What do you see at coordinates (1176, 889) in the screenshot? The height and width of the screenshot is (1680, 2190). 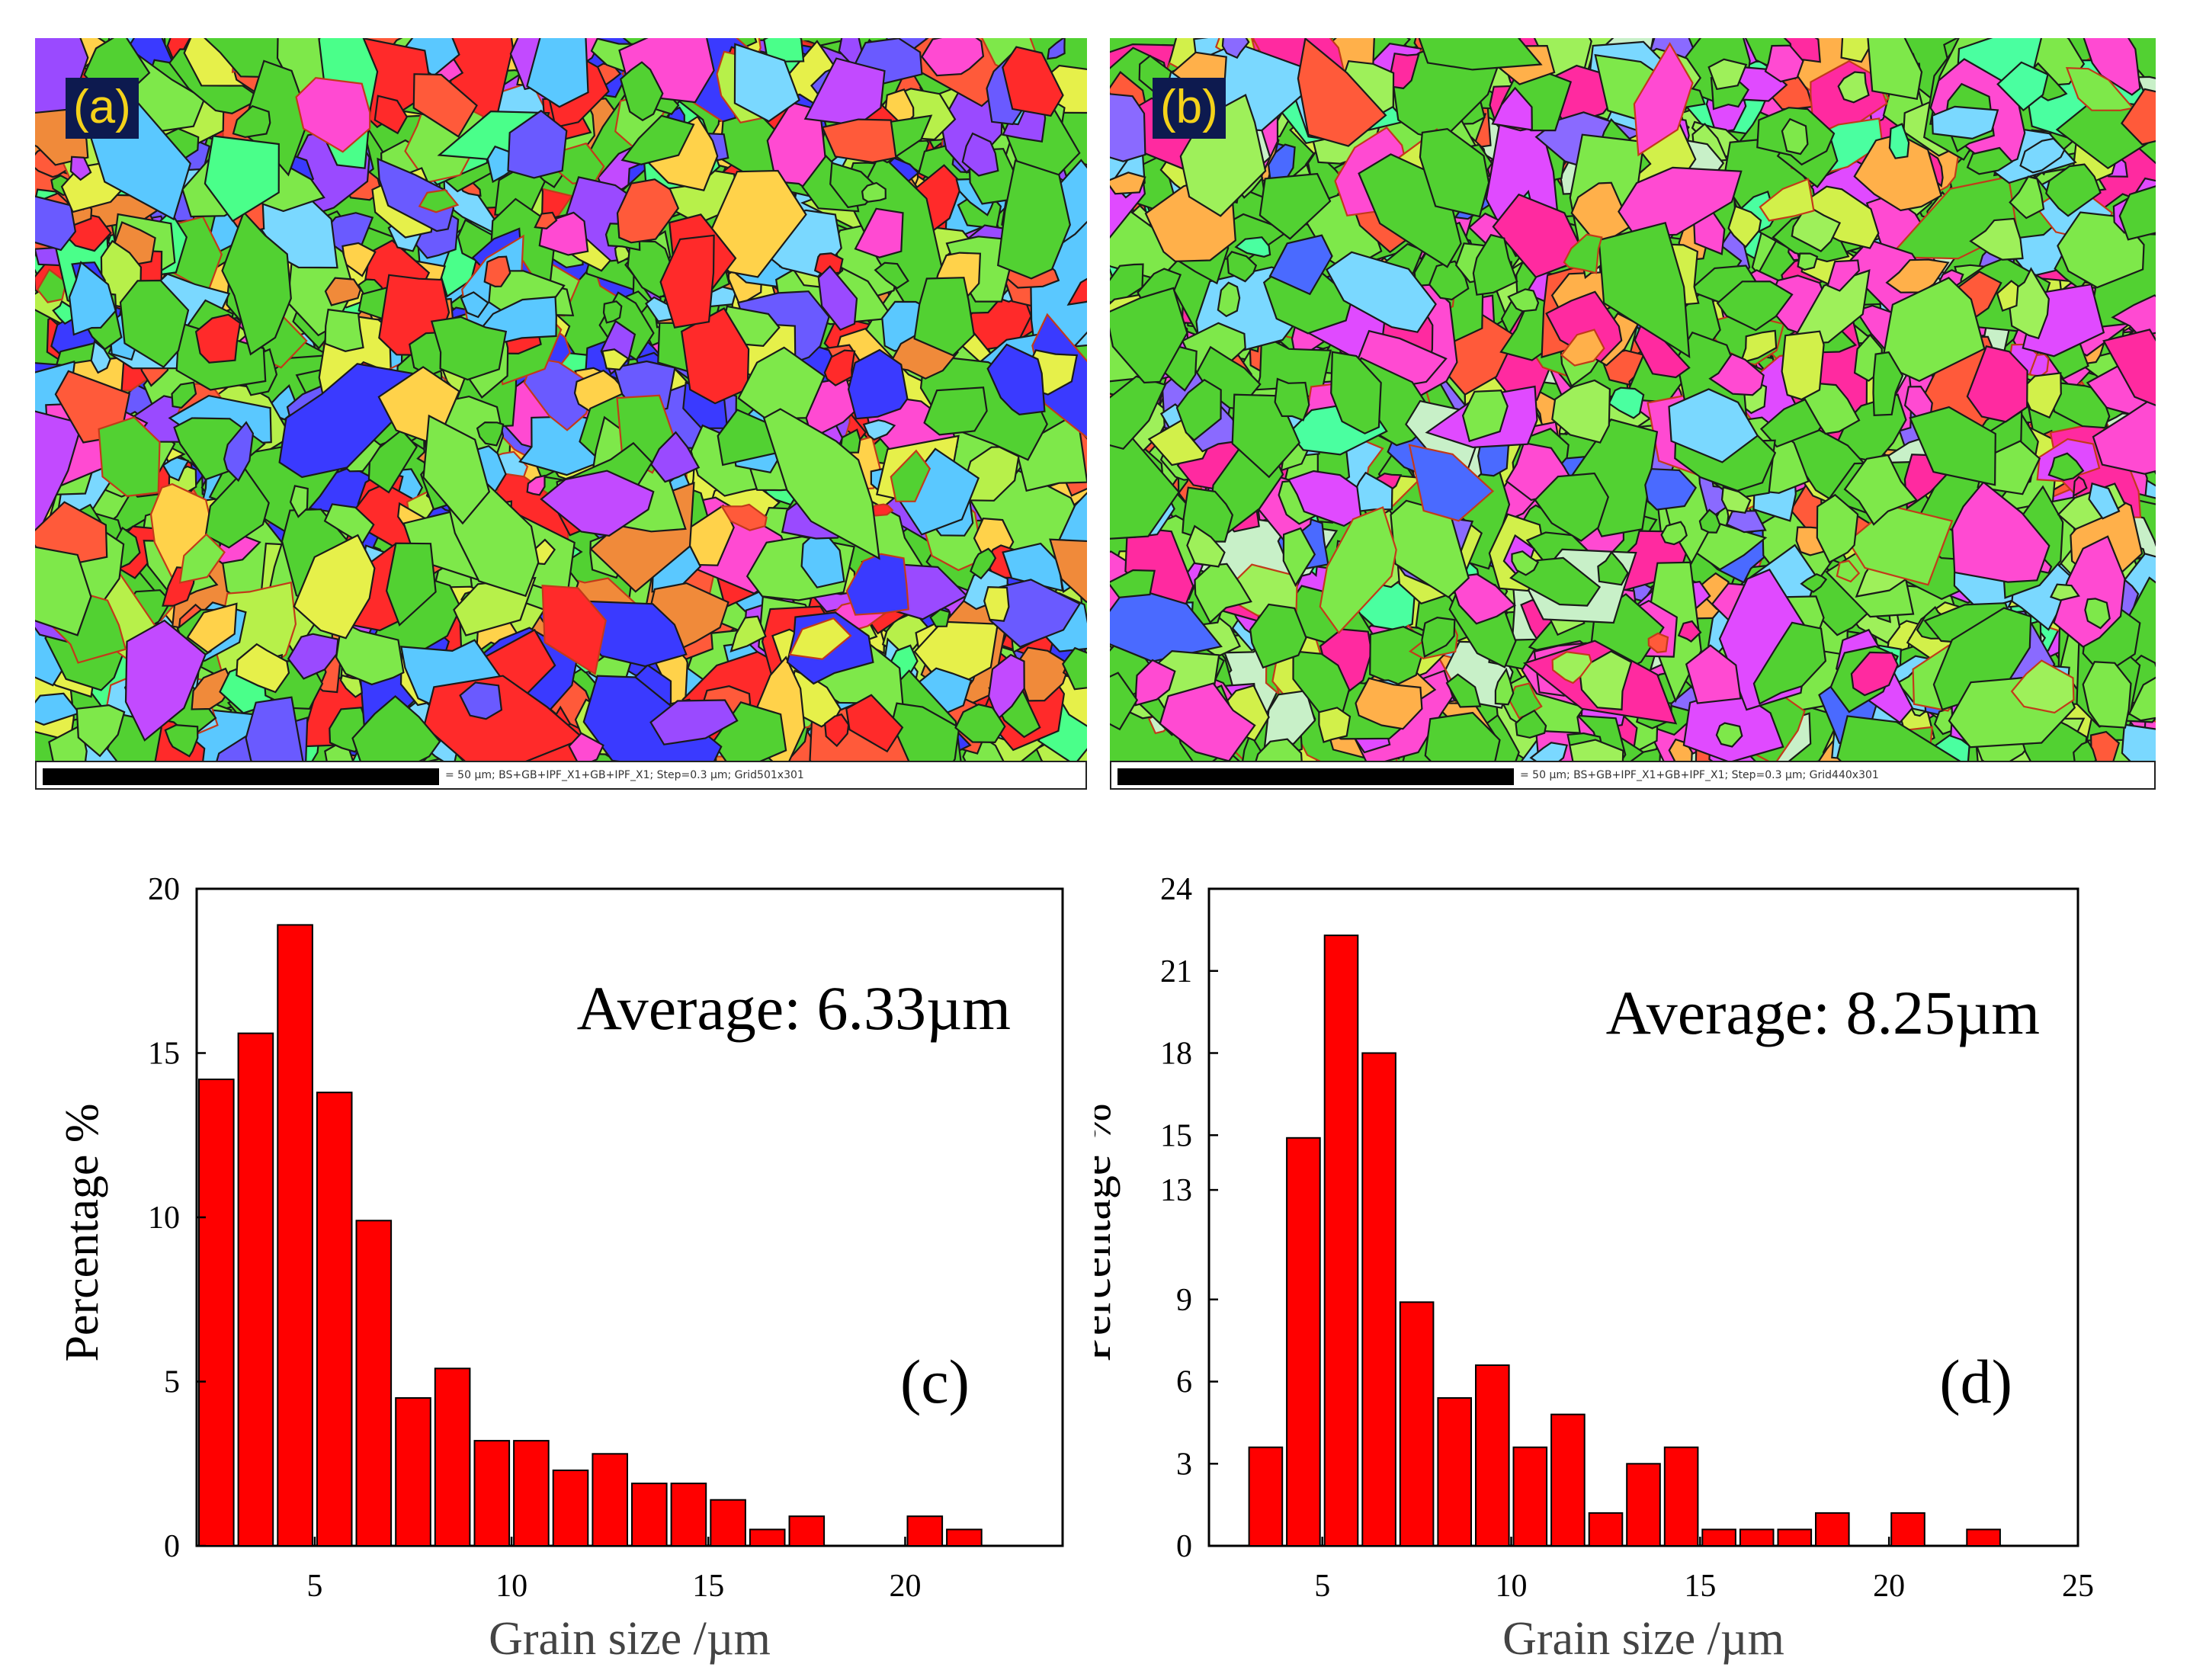 I see `y-tick-label: 24` at bounding box center [1176, 889].